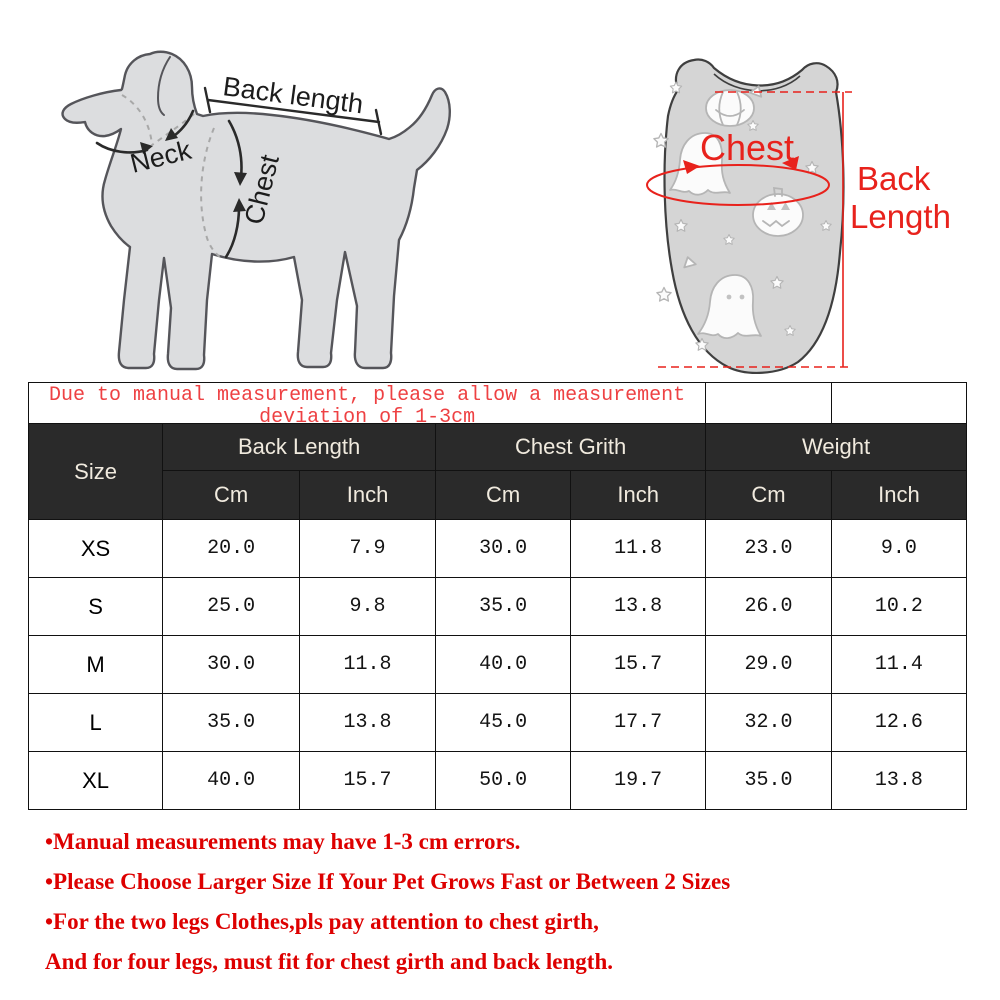 The image size is (1000, 1000). Describe the element at coordinates (299, 447) in the screenshot. I see `back-length-header: Back Length` at that location.